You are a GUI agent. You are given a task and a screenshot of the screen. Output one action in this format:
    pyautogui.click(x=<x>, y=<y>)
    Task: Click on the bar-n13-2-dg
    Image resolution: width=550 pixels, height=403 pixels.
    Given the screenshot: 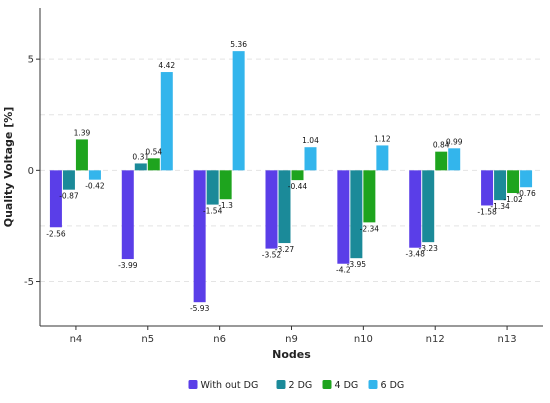 What is the action you would take?
    pyautogui.click(x=500, y=185)
    